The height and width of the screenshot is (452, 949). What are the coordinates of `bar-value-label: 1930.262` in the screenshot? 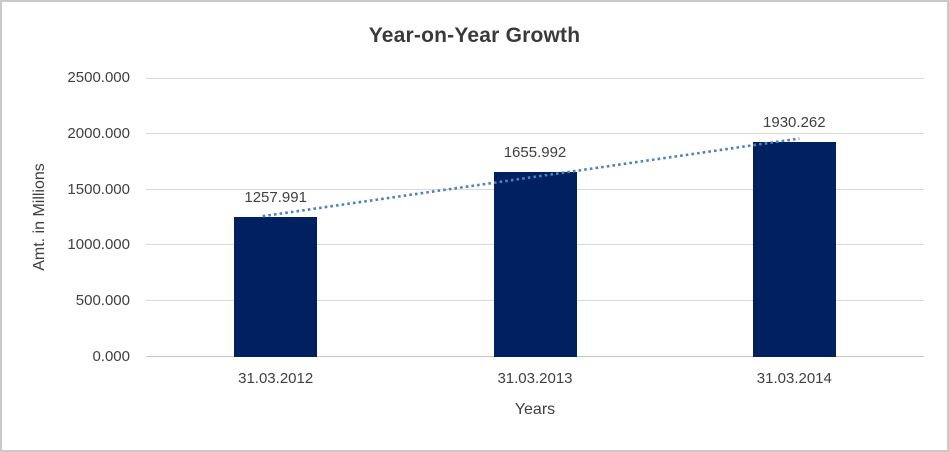 It's located at (794, 122).